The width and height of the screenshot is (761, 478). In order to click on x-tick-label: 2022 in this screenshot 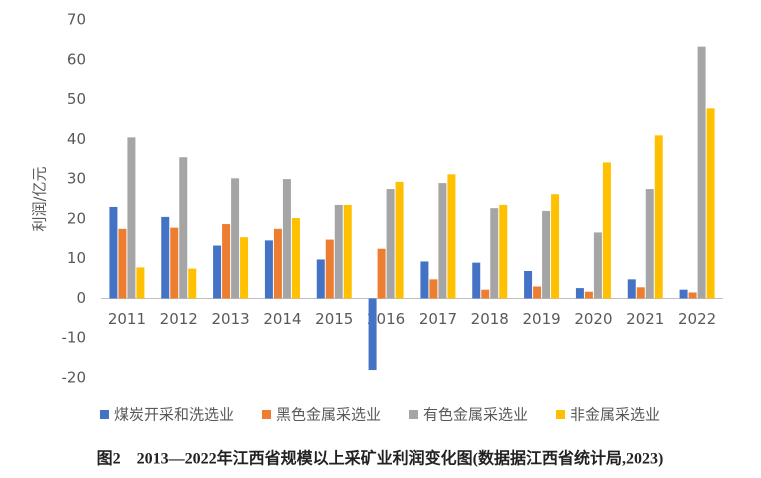, I will do `click(697, 319)`.